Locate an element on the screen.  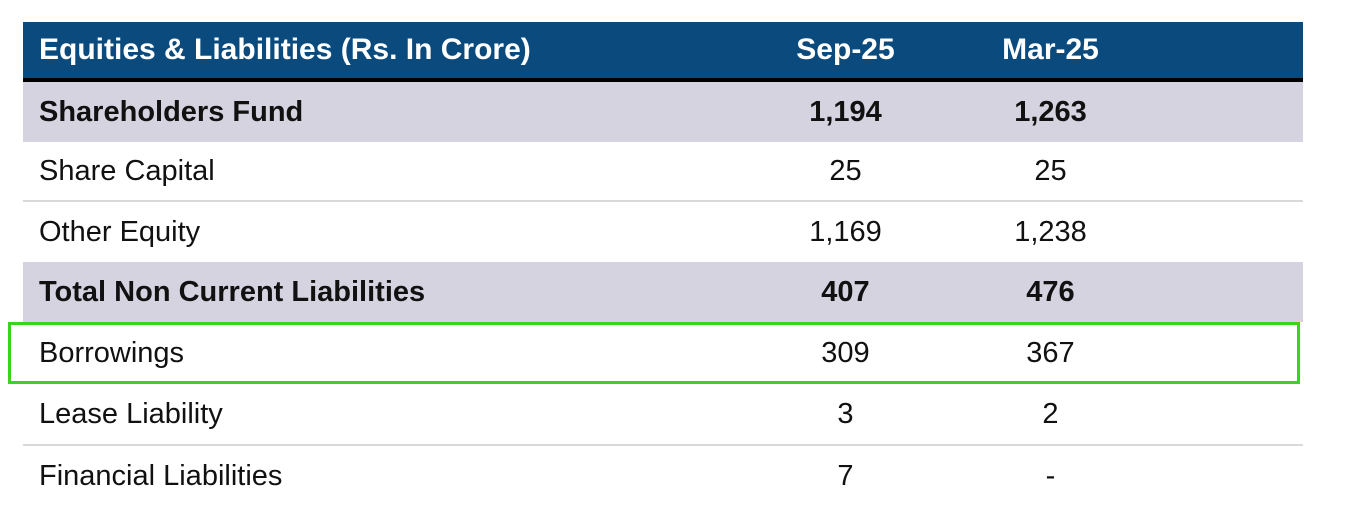
row-shareholders-fund: Shareholders Fund 1,194 1,263 is located at coordinates (663, 112).